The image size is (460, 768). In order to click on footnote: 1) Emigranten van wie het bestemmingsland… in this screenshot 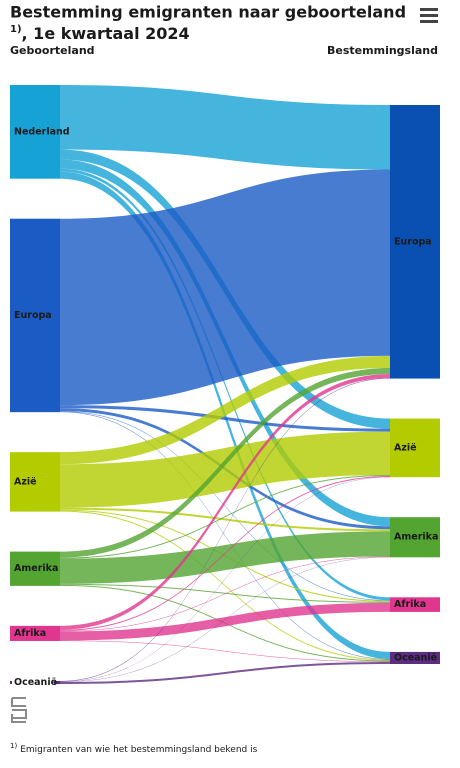, I will do `click(134, 748)`.